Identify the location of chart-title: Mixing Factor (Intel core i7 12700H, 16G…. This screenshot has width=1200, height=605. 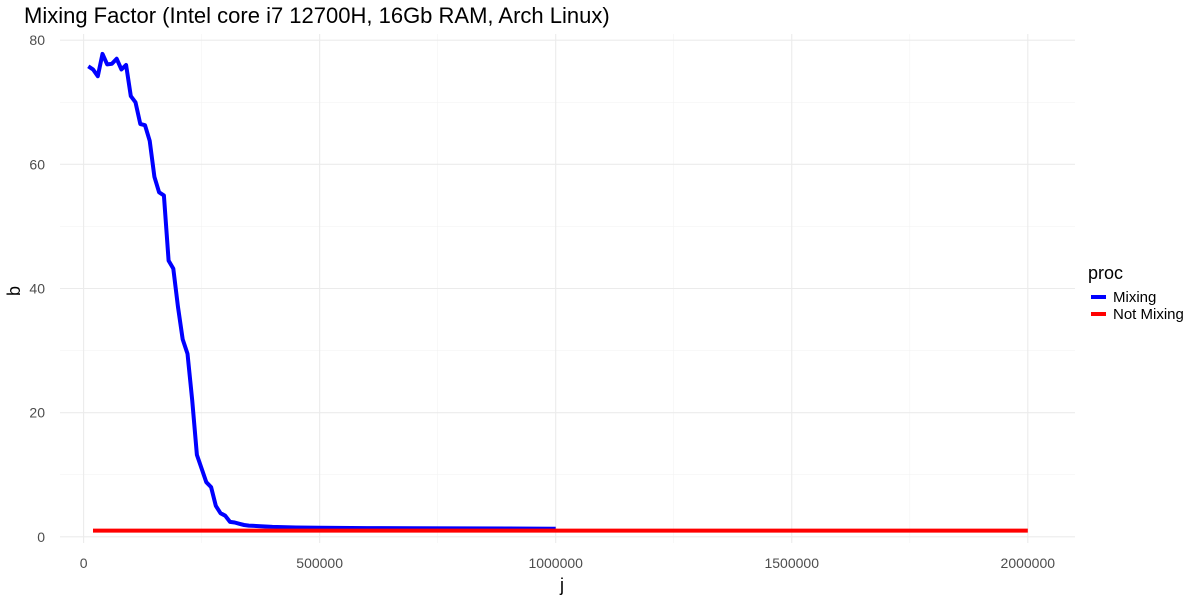
(317, 15).